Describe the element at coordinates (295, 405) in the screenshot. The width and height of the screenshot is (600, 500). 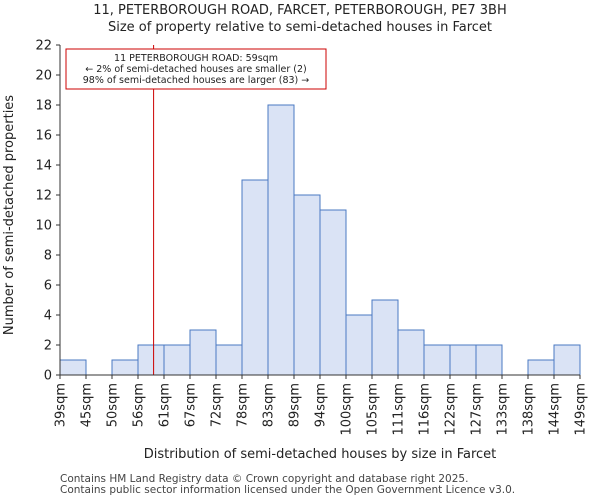
I see `x-tick-label: 89sqm` at that location.